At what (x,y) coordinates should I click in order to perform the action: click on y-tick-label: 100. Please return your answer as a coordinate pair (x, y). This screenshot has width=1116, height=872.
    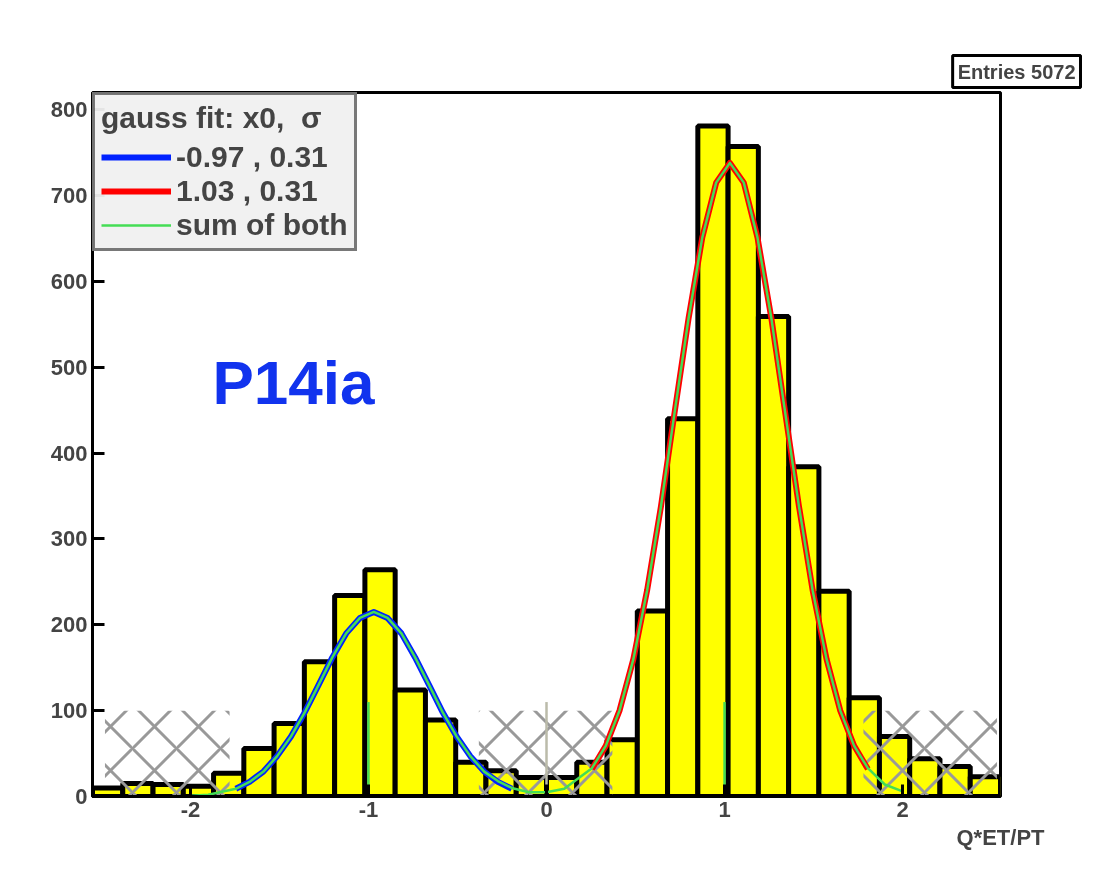
    Looking at the image, I should click on (69, 711).